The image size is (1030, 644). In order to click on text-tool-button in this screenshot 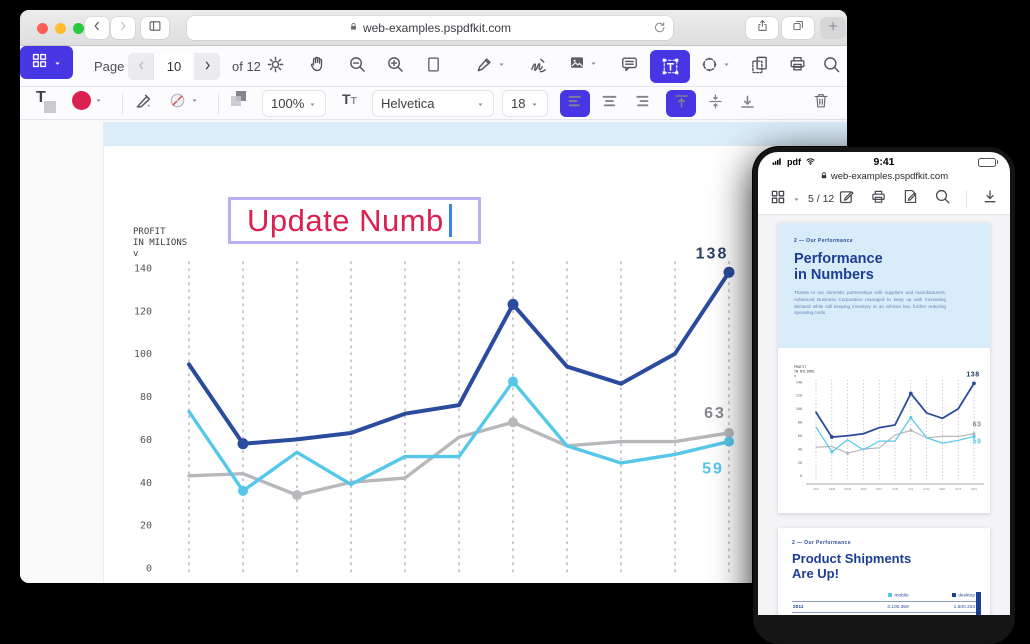, I will do `click(670, 66)`.